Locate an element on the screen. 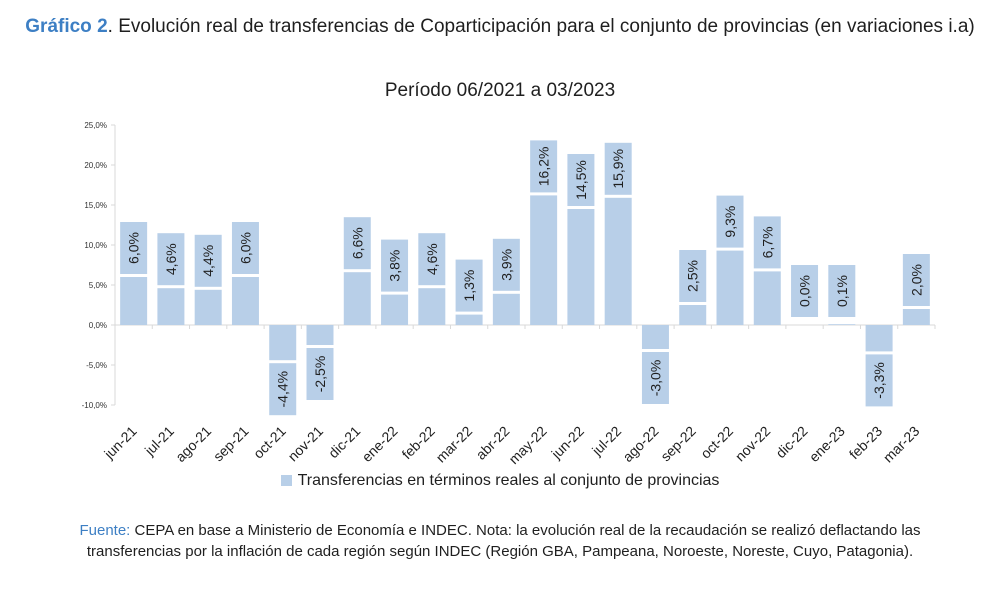 This screenshot has width=1000, height=596. data-label: 1,3% is located at coordinates (469, 286).